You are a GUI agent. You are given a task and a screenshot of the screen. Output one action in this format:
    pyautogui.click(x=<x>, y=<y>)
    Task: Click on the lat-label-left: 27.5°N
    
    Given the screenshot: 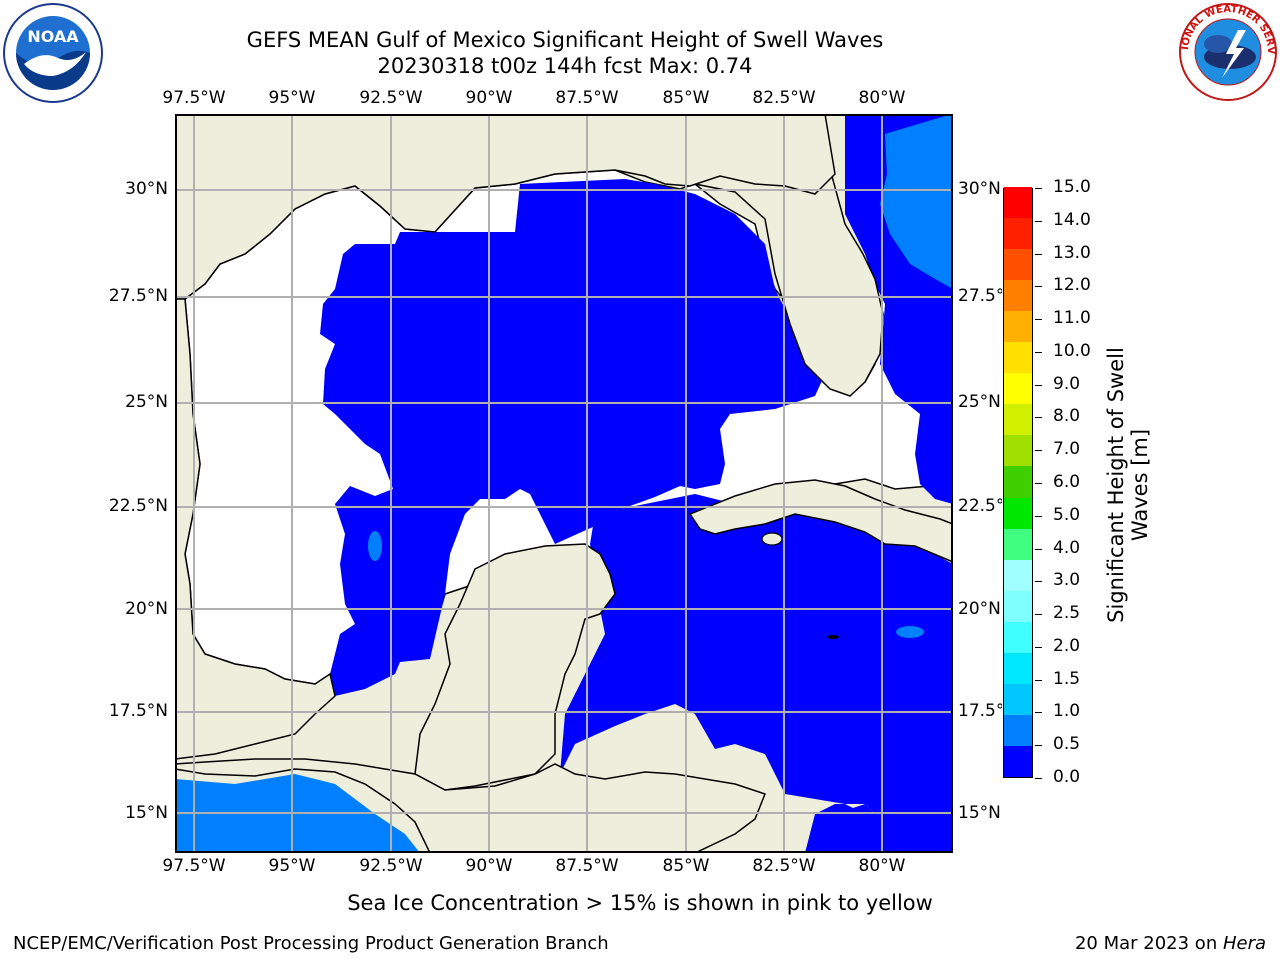 What is the action you would take?
    pyautogui.click(x=138, y=296)
    